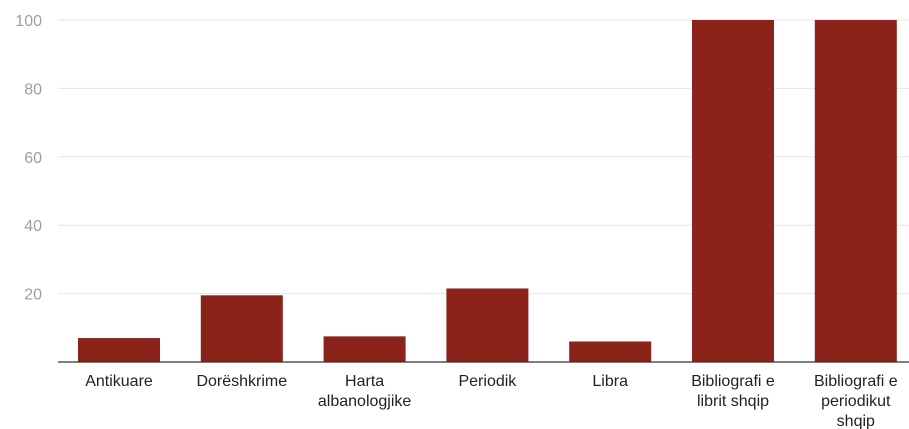  I want to click on x-tick-label: Harta, so click(364, 381).